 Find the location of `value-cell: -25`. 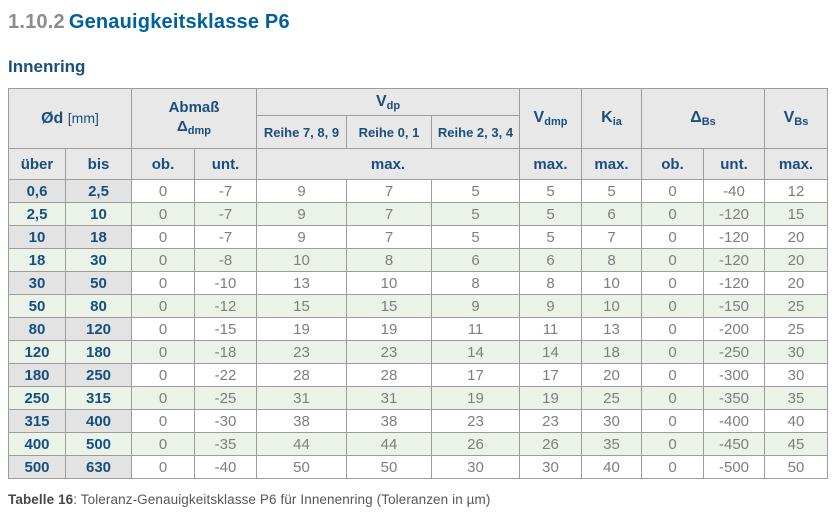

value-cell: -25 is located at coordinates (225, 398).